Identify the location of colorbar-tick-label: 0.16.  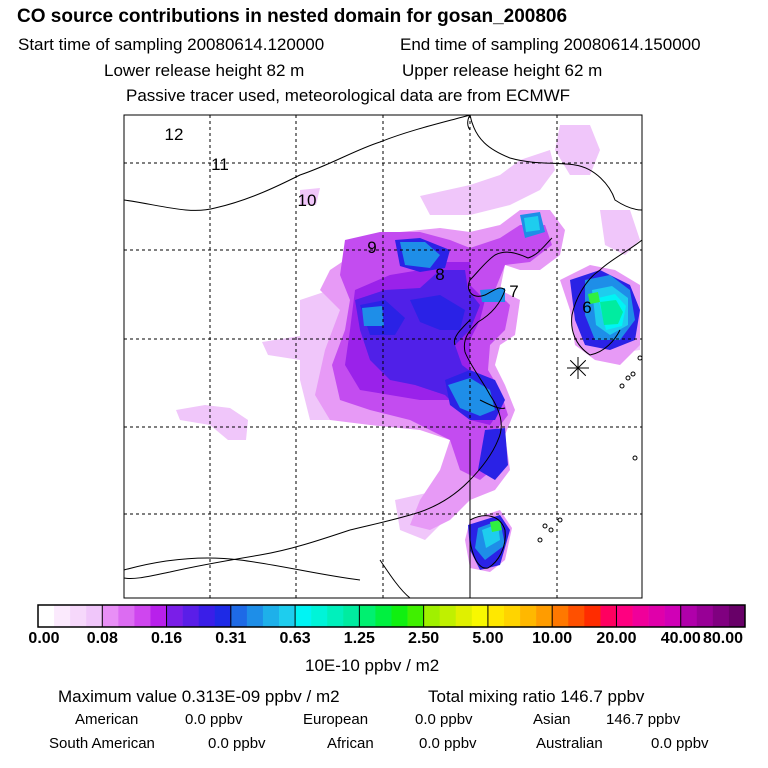
(166, 638).